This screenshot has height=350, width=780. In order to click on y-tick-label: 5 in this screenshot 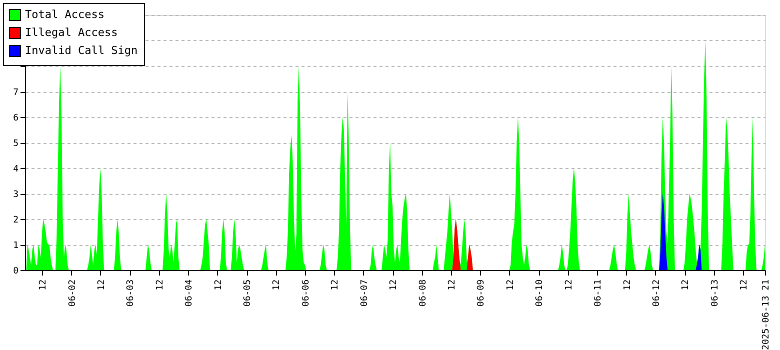, I will do `click(15, 144)`.